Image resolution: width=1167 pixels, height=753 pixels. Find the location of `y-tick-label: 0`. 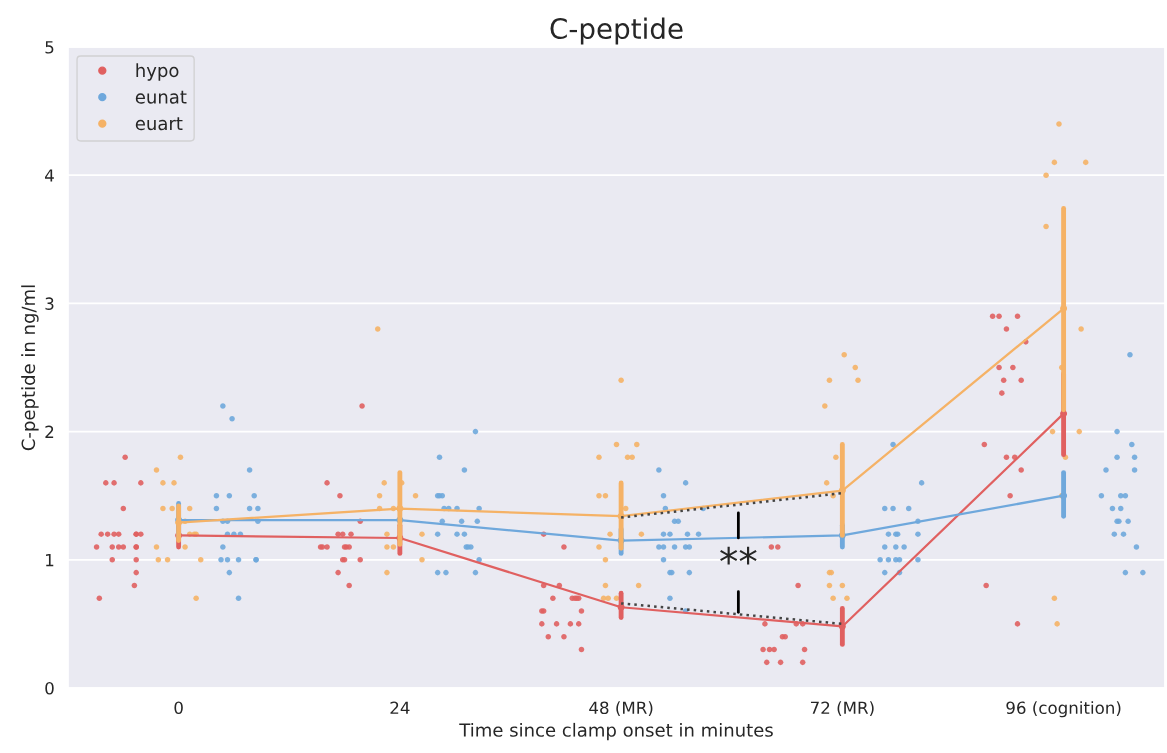

y-tick-label: 0 is located at coordinates (49, 688).